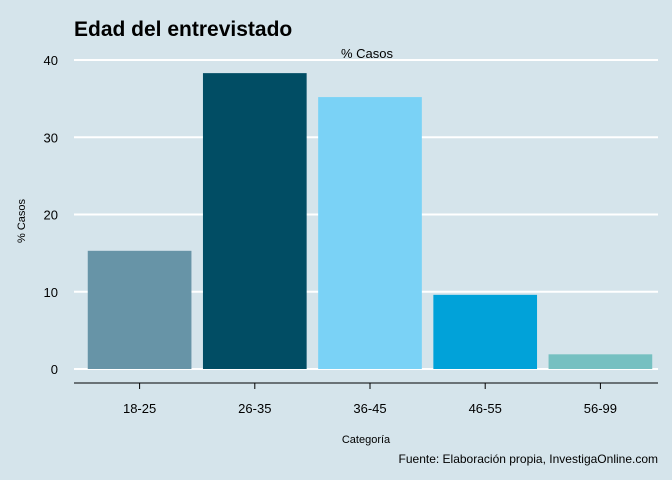  Describe the element at coordinates (254, 408) in the screenshot. I see `x-tick-label: 26-35` at that location.